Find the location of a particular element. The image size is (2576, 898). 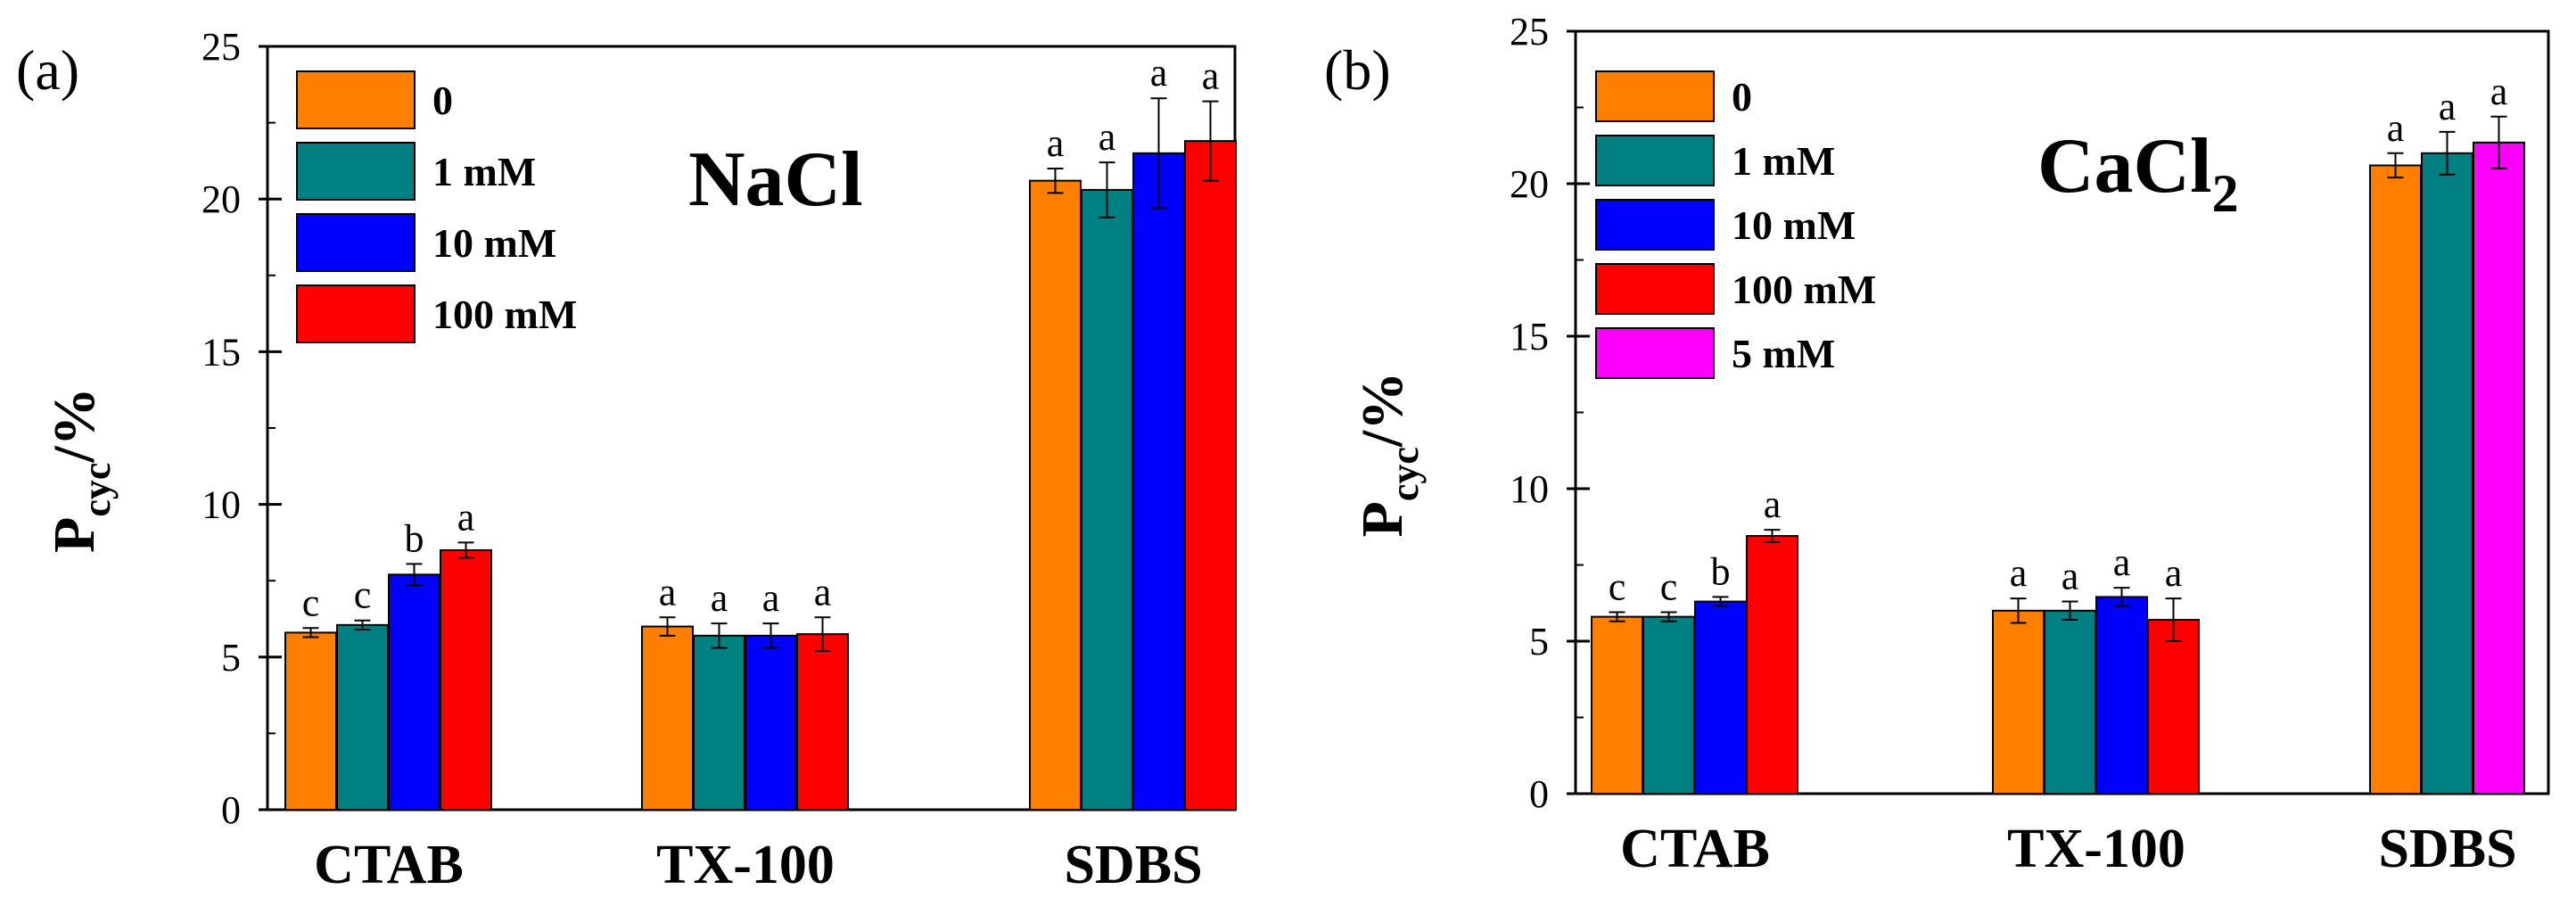

panel-label: (a) is located at coordinates (47, 70).